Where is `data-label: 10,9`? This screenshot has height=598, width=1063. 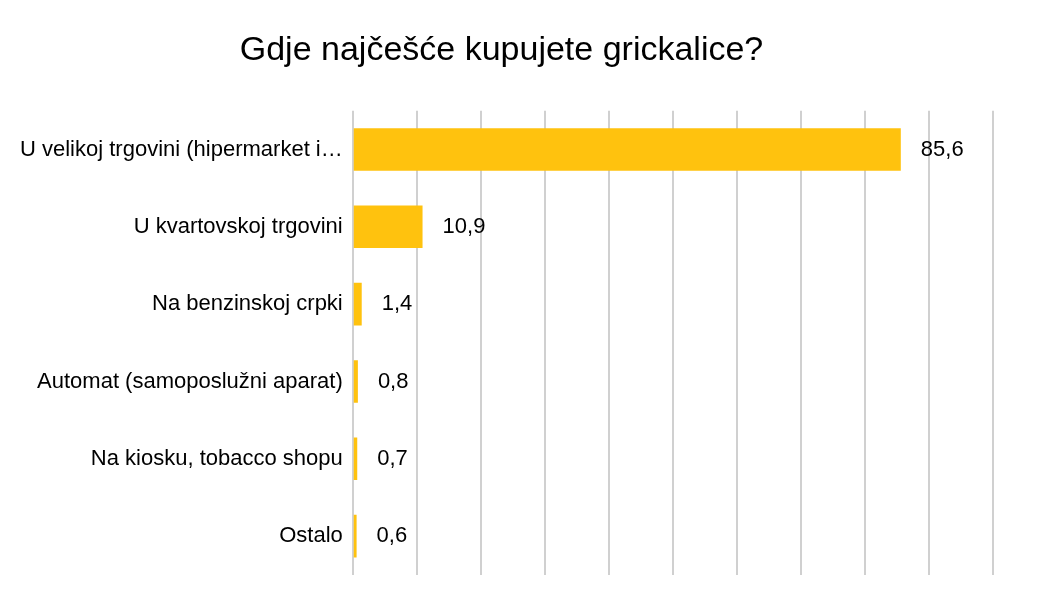
data-label: 10,9 is located at coordinates (464, 225).